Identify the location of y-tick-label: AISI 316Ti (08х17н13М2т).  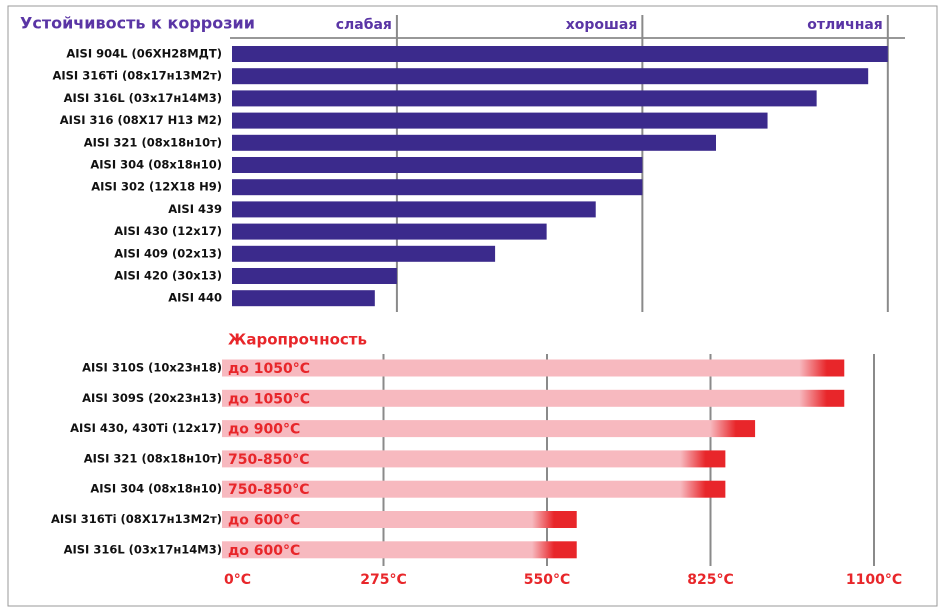
(137, 76).